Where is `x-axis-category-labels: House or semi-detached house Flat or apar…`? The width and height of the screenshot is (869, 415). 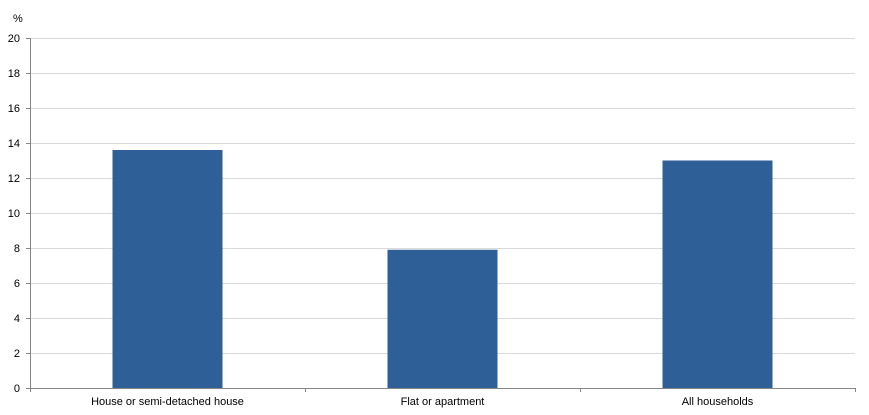 x-axis-category-labels: House or semi-detached house Flat or apar… is located at coordinates (422, 402).